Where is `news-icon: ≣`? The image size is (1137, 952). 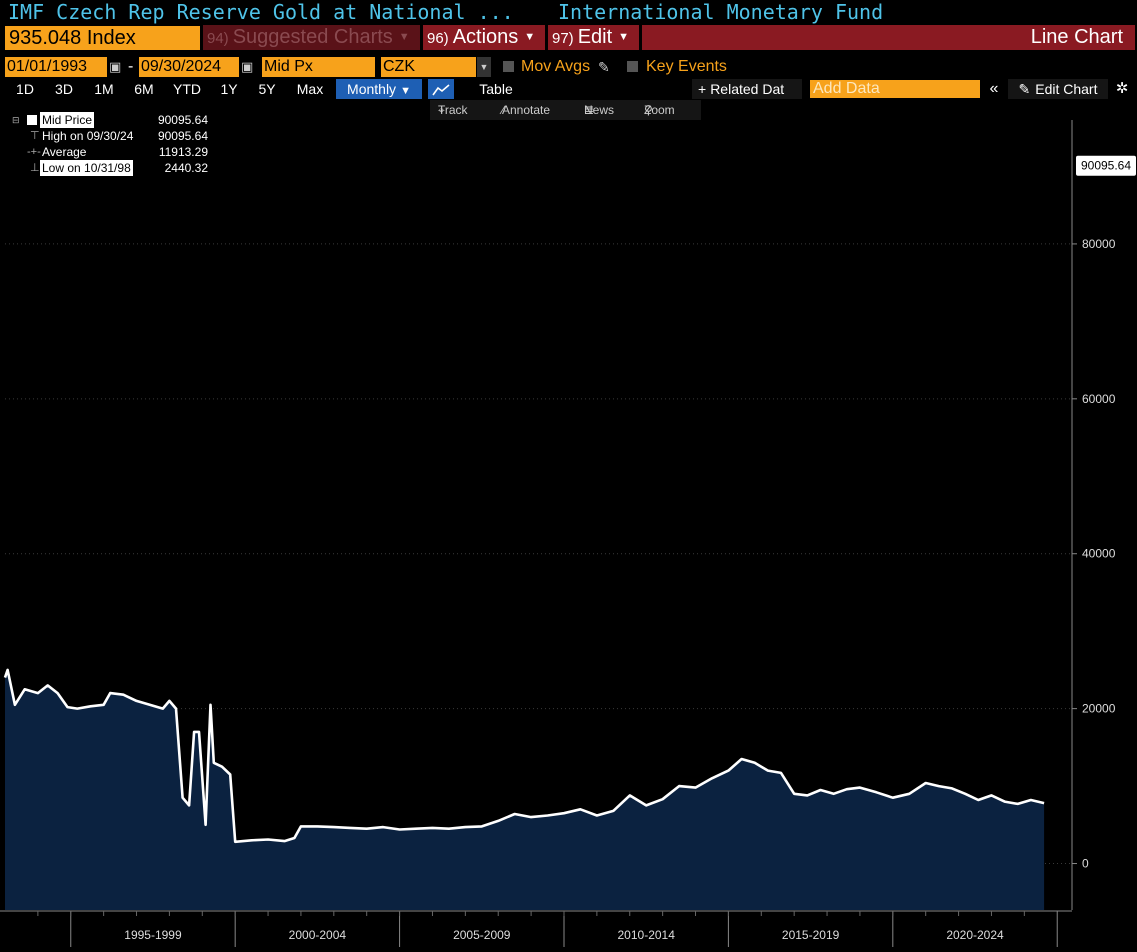
news-icon: ≣ is located at coordinates (589, 110).